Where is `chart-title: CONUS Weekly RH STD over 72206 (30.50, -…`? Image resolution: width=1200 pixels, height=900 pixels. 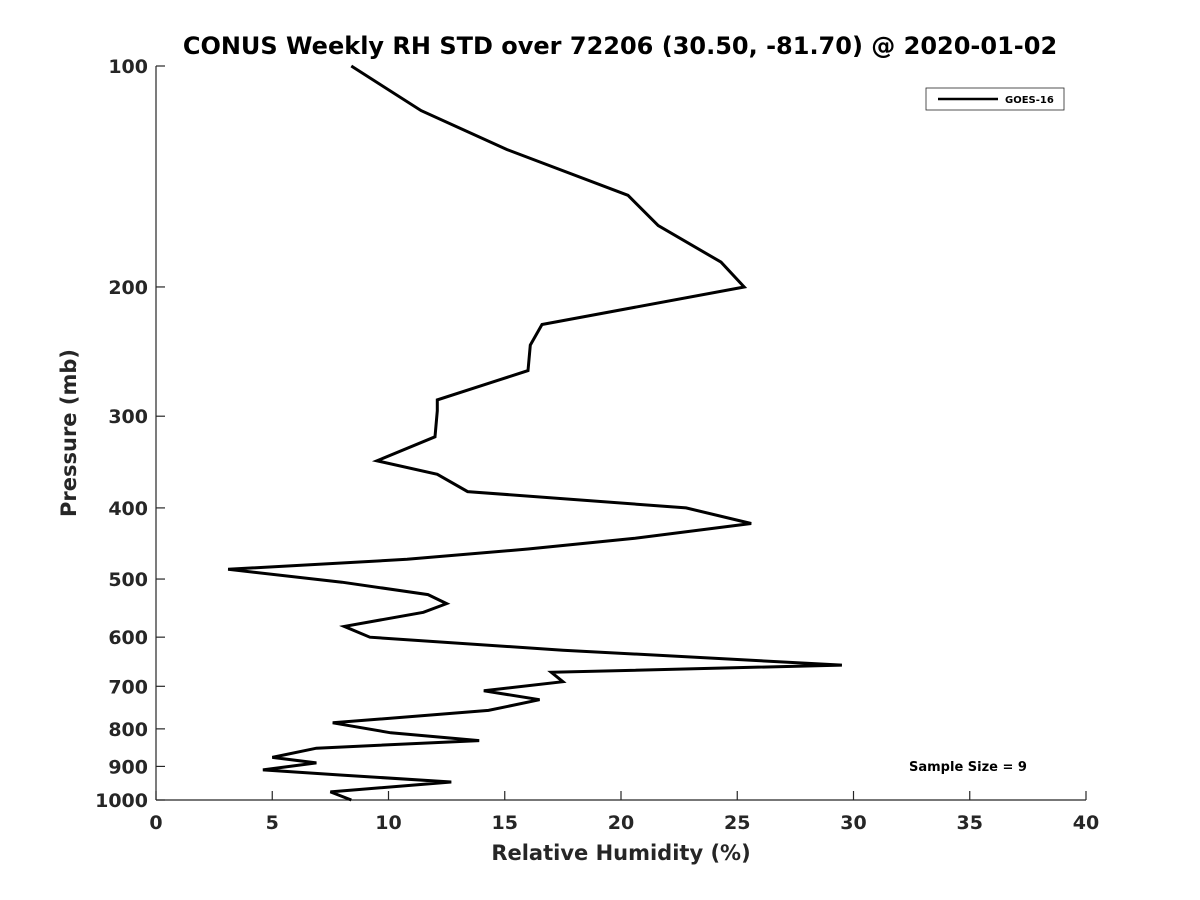 chart-title: CONUS Weekly RH STD over 72206 (30.50, -… is located at coordinates (620, 46).